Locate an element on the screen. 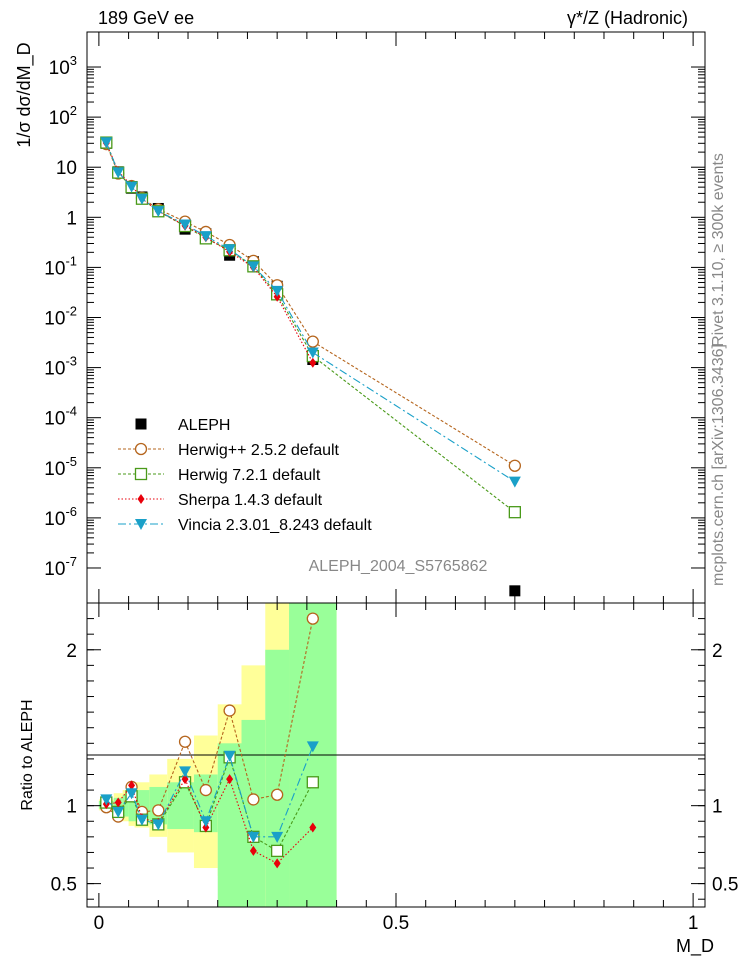 This screenshot has width=746, height=972. legend-label: Sherpa 1.4.3 default is located at coordinates (250, 500).